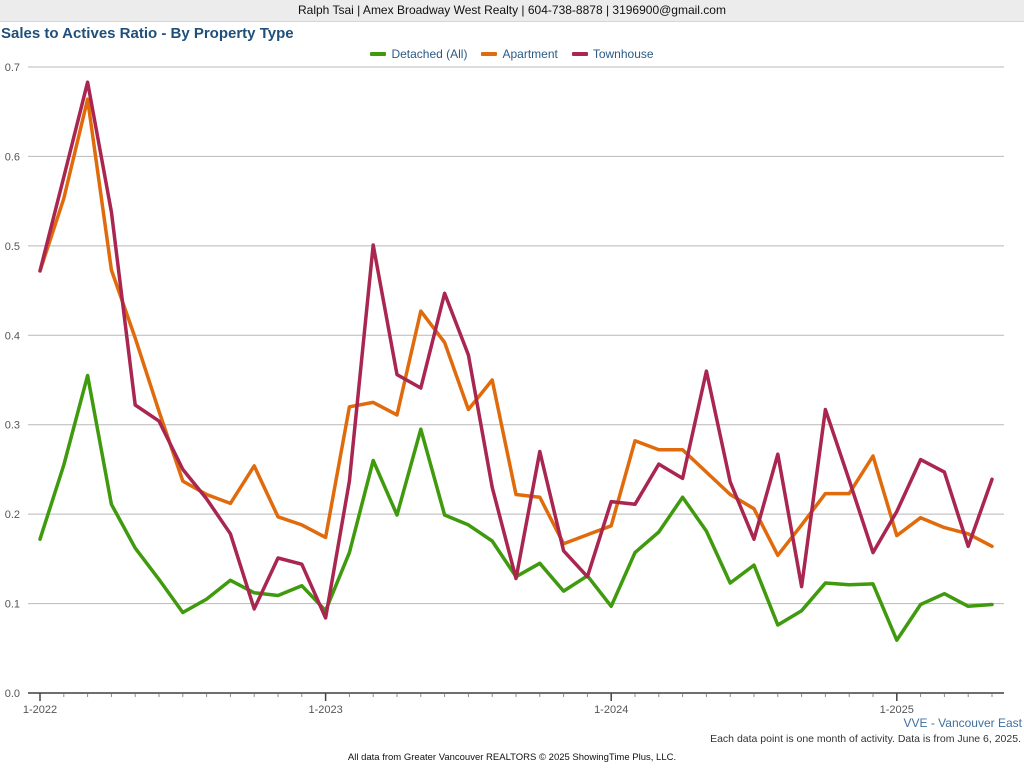 This screenshot has height=768, width=1024. I want to click on legend-item-townhouse: Townhouse, so click(612, 54).